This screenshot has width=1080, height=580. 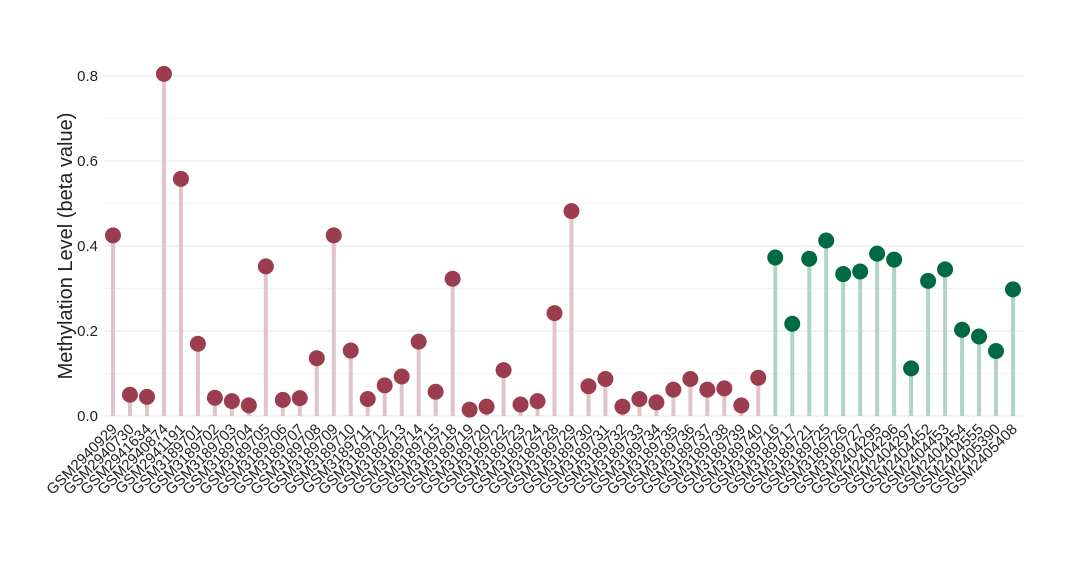 I want to click on point-GSM2940730, so click(x=129, y=394).